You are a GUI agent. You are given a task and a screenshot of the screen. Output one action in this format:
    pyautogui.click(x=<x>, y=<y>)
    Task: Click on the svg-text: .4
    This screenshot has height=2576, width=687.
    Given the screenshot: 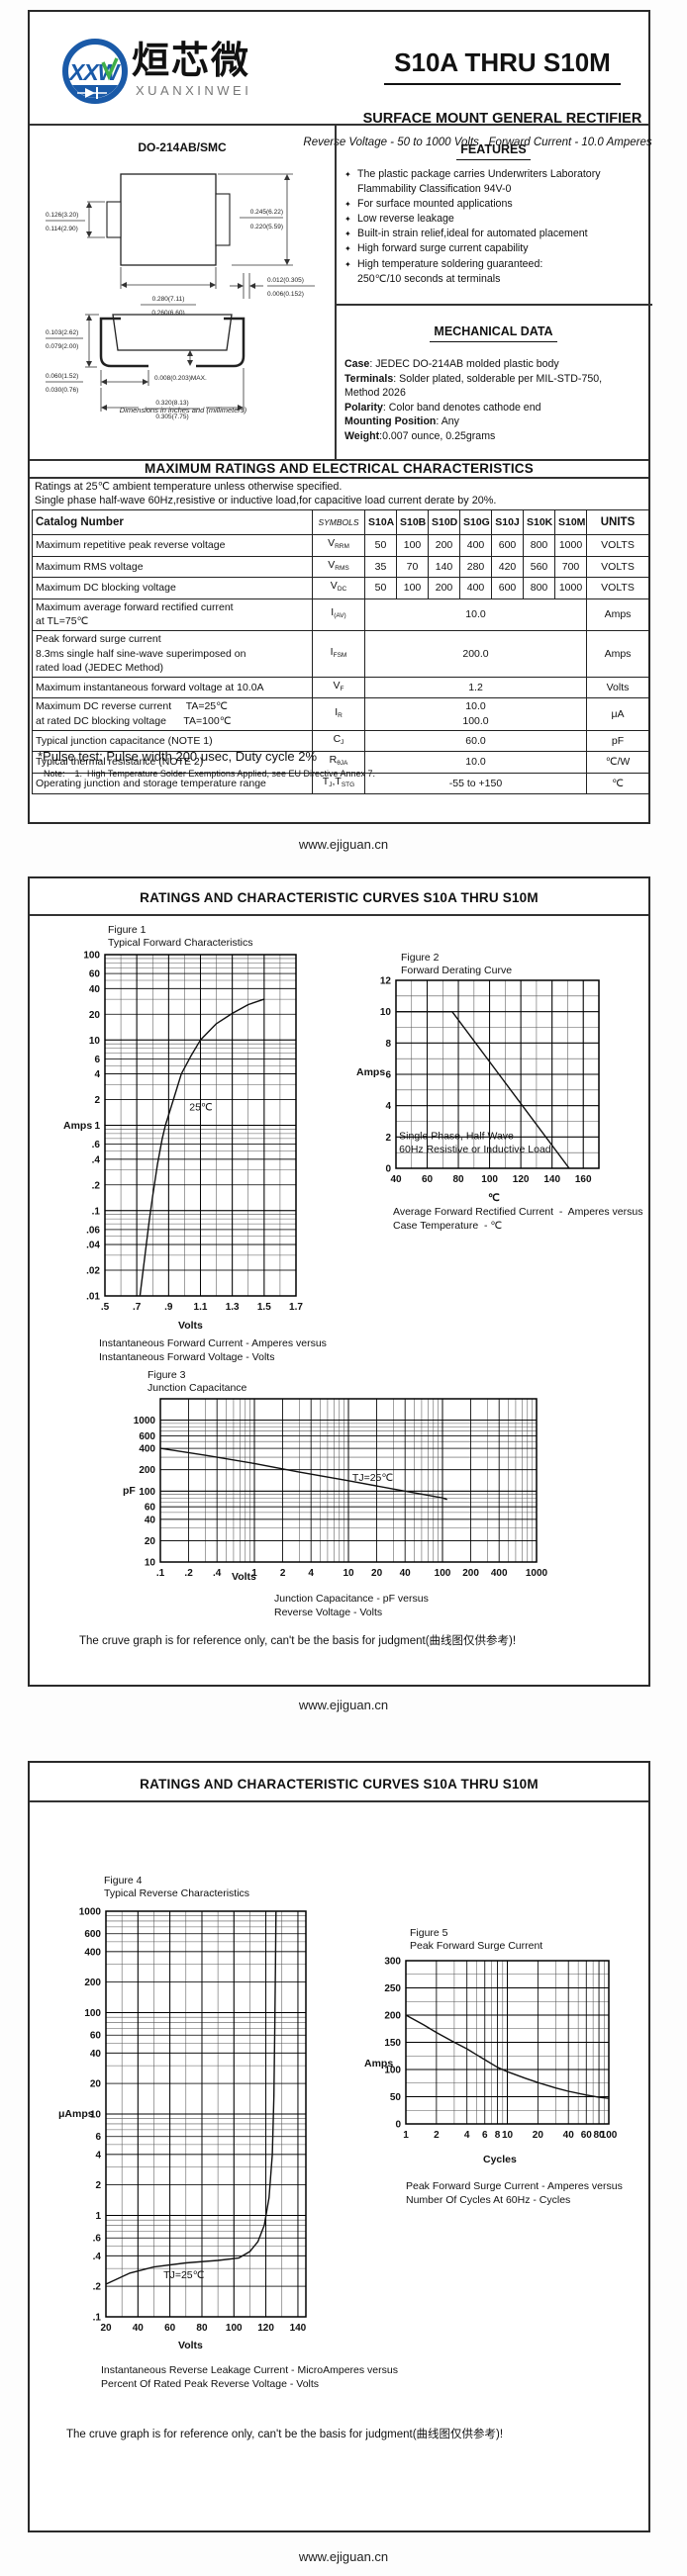 What is the action you would take?
    pyautogui.click(x=98, y=2257)
    